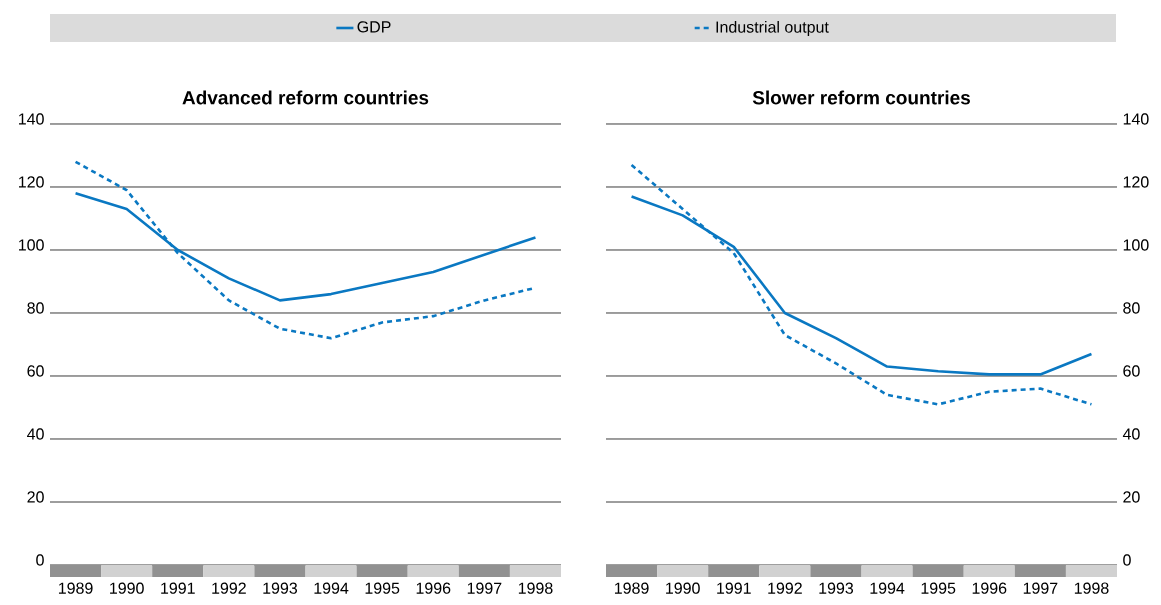  Describe the element at coordinates (772, 28) in the screenshot. I see `legend-label: Industrial output` at that location.